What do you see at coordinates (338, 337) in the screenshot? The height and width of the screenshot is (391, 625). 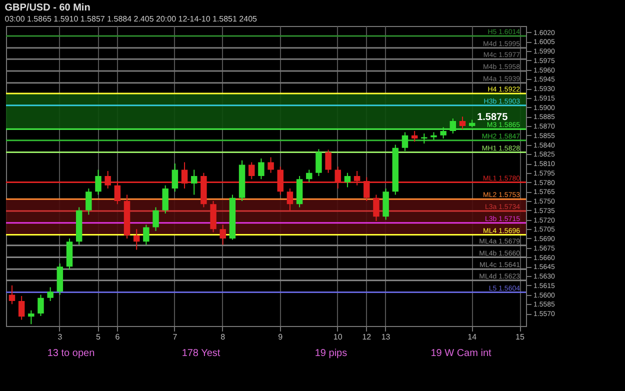 I see `x-tick-label: 10` at bounding box center [338, 337].